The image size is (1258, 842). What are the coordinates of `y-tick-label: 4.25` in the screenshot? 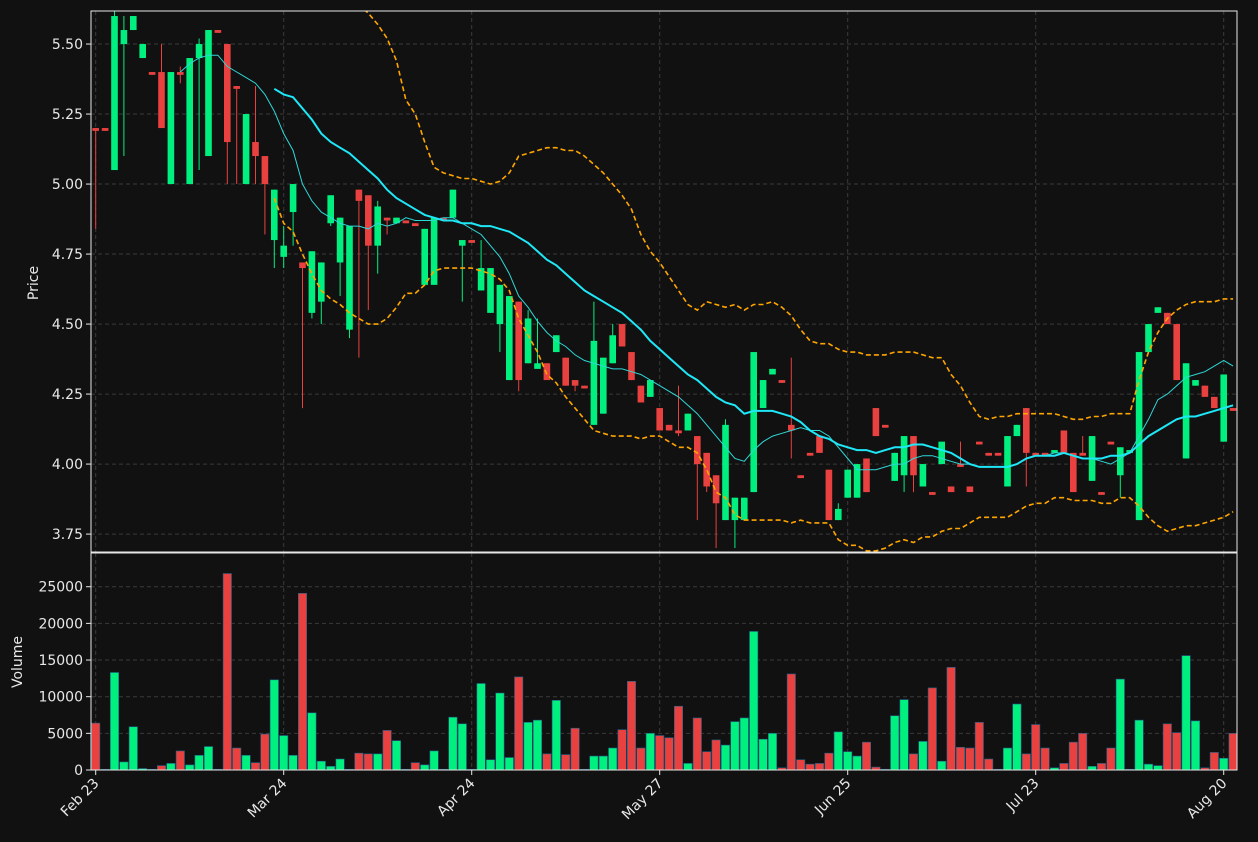 It's located at (67, 395).